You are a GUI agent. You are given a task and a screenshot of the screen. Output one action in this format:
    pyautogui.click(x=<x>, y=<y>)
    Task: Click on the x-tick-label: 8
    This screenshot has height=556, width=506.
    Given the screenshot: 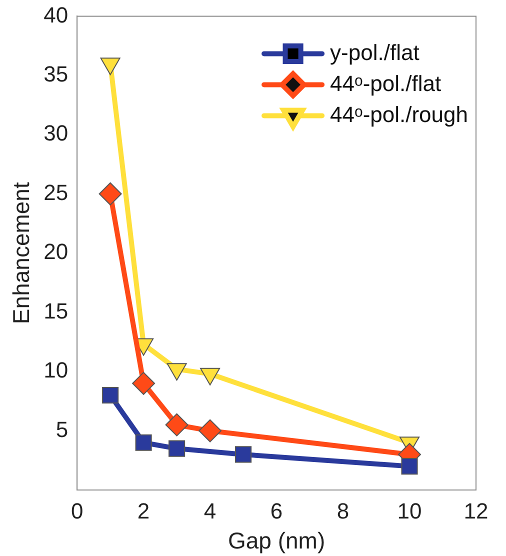 What is the action you would take?
    pyautogui.click(x=343, y=511)
    